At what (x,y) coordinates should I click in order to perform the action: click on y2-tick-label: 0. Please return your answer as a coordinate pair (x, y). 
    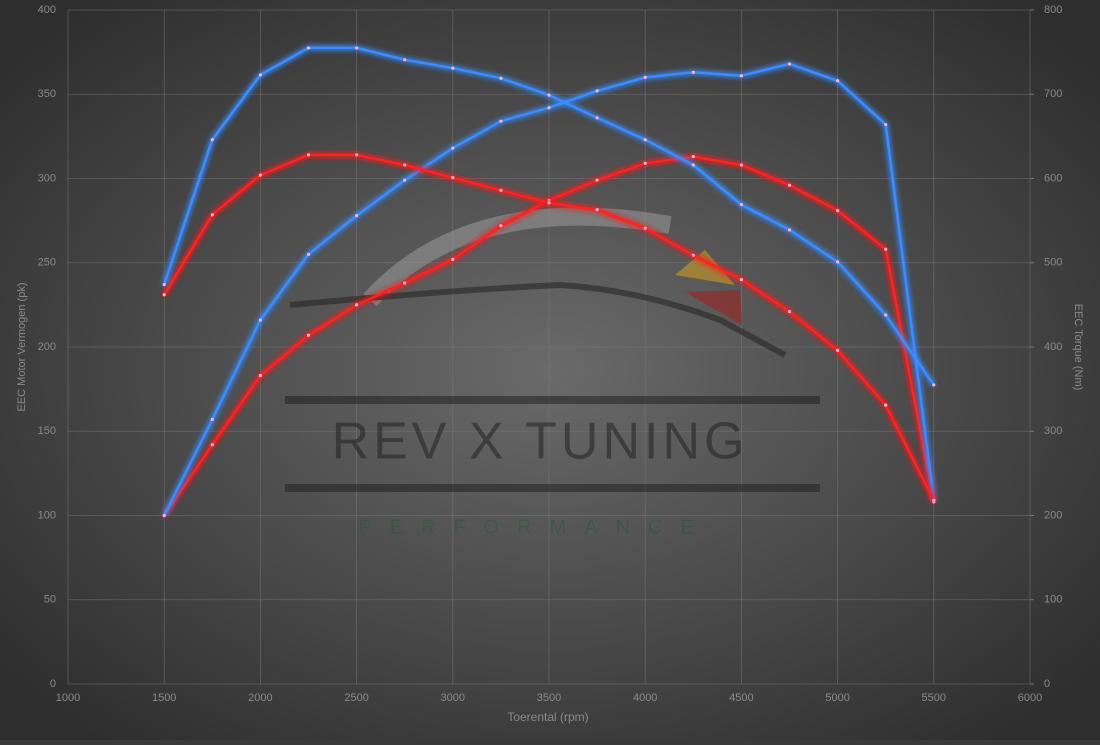
    Looking at the image, I should click on (1047, 684).